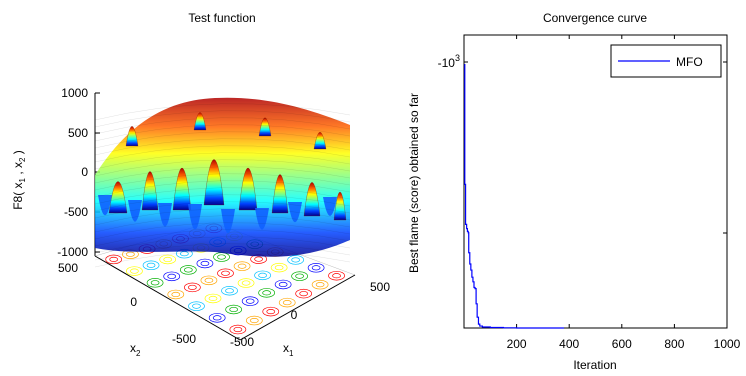 The width and height of the screenshot is (746, 376). Describe the element at coordinates (221, 18) in the screenshot. I see `left-chart-title: Test function` at that location.